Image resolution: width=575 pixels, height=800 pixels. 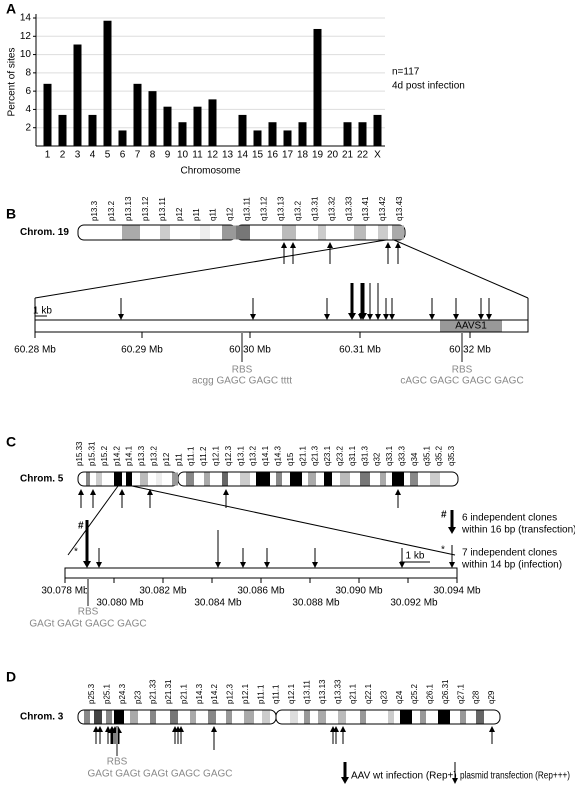 What do you see at coordinates (79, 453) in the screenshot?
I see `band-label: p15.33` at bounding box center [79, 453].